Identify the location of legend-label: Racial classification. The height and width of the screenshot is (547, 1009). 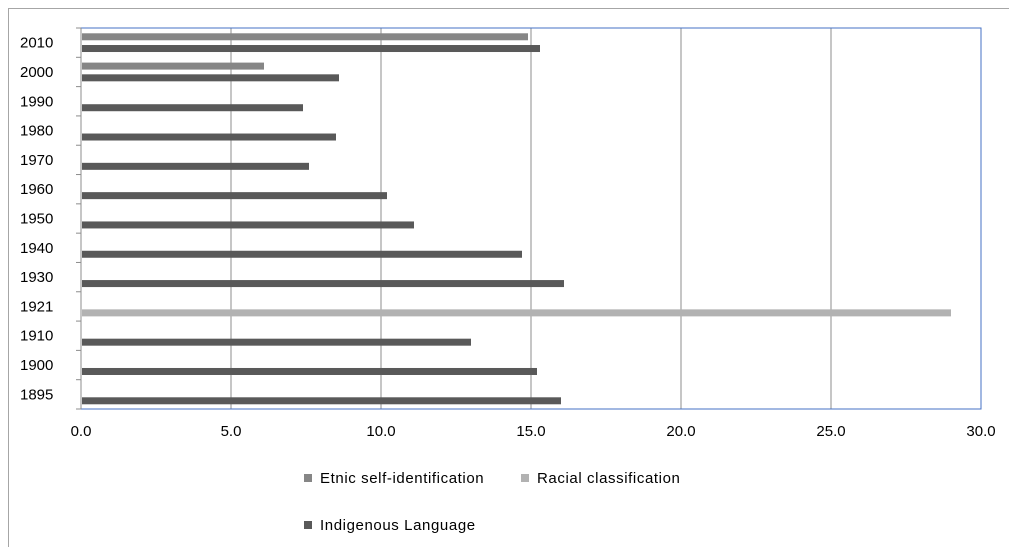
(608, 478).